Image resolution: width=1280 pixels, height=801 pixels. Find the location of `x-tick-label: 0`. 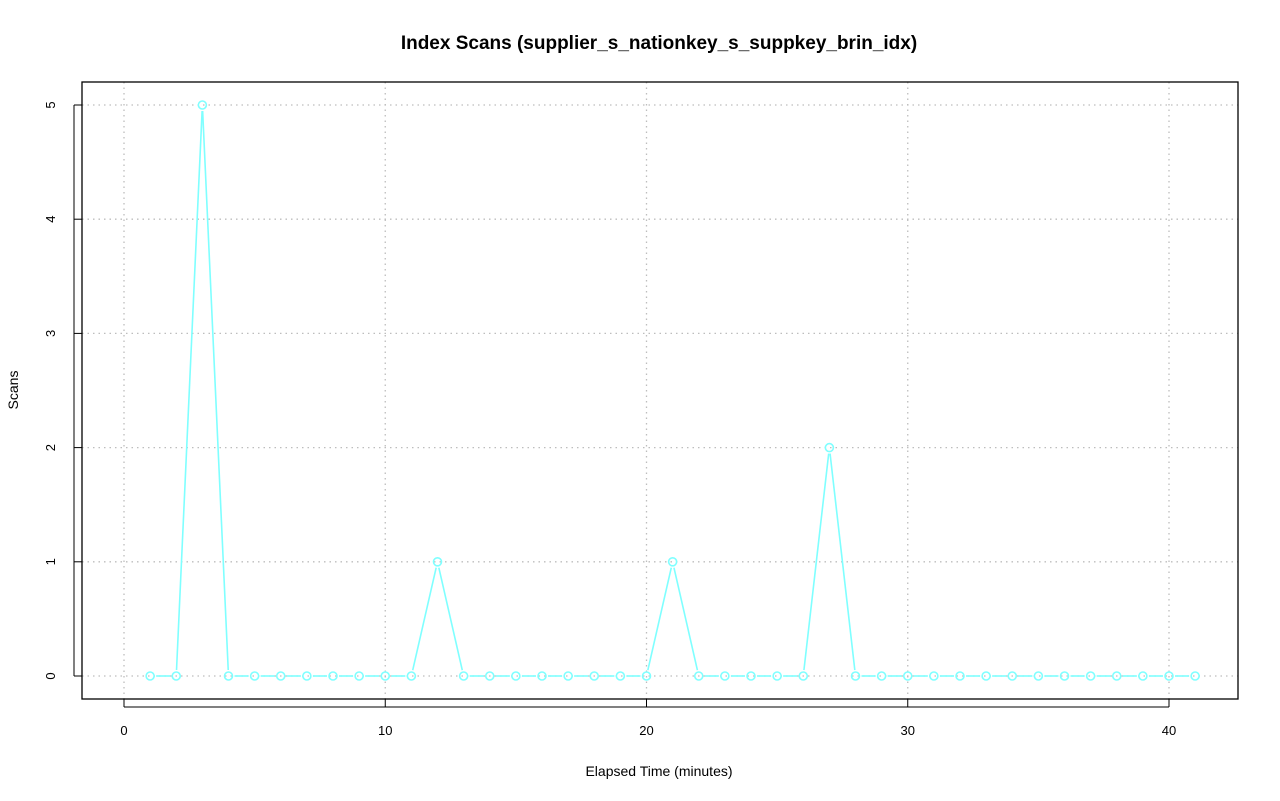

x-tick-label: 0 is located at coordinates (123, 730).